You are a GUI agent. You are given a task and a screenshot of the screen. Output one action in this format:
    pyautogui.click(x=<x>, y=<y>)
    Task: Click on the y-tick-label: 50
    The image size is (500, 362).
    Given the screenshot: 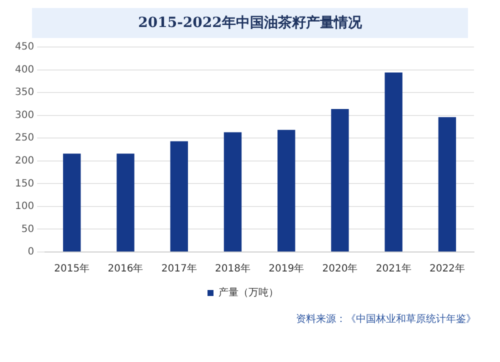 What is the action you would take?
    pyautogui.click(x=27, y=229)
    